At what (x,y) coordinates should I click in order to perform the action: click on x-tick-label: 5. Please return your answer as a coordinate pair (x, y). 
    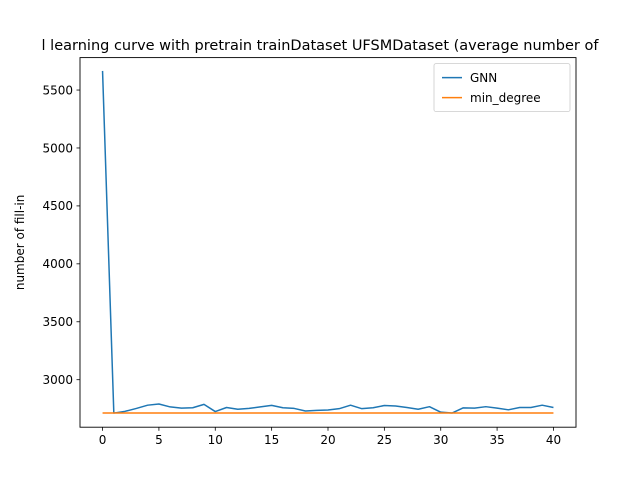
    Looking at the image, I should click on (159, 440).